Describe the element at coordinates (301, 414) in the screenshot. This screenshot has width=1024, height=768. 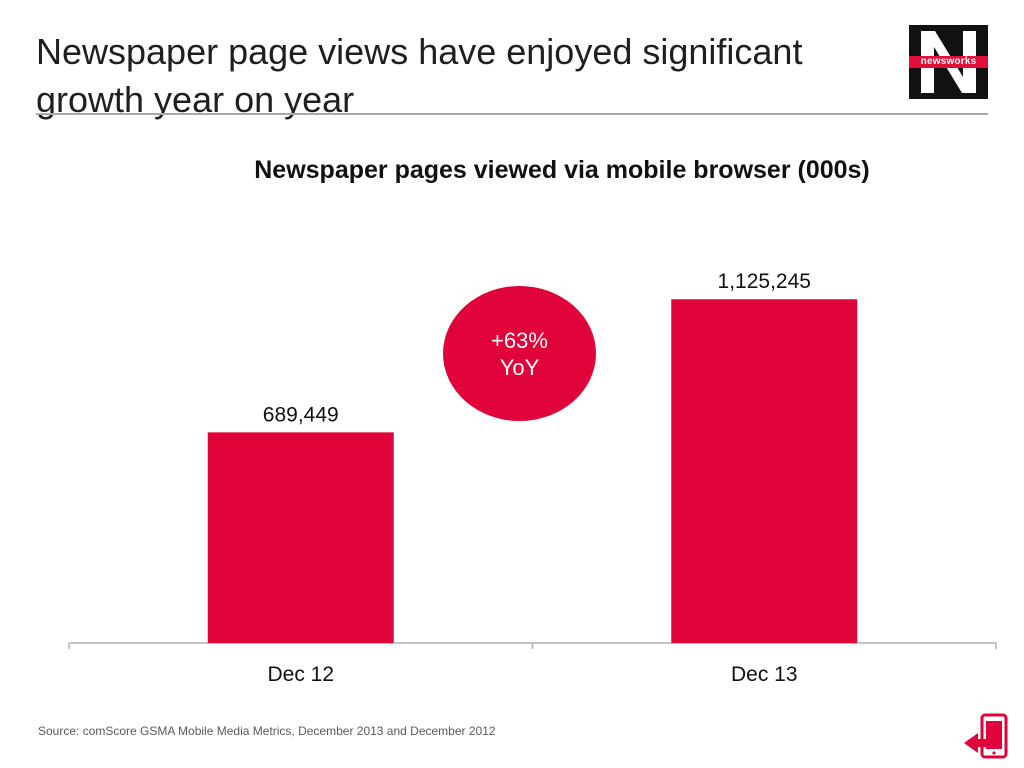
I see `bar-value-label: 689,449` at that location.